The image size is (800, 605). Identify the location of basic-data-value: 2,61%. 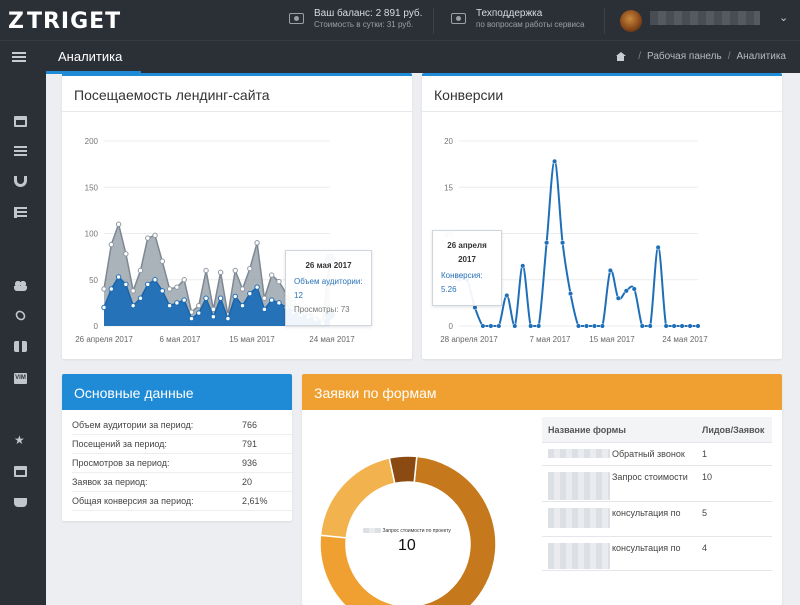
(255, 501).